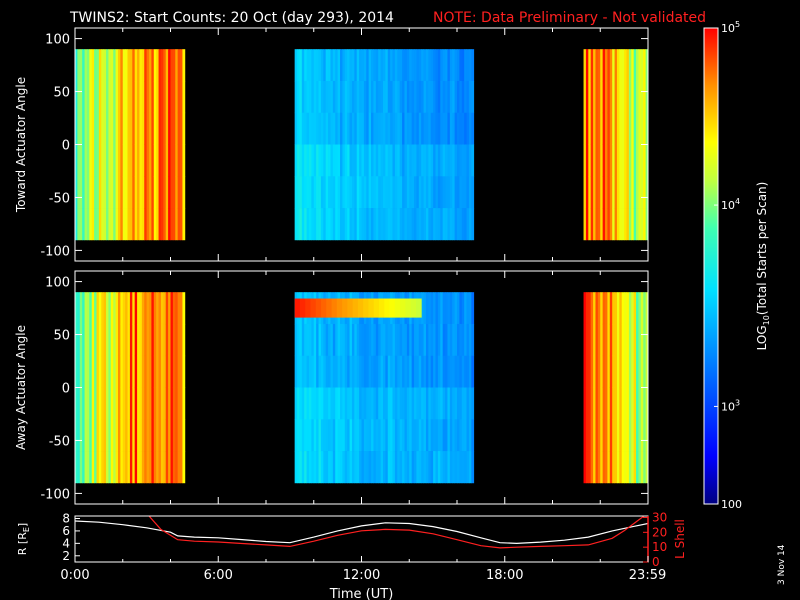 This screenshot has height=600, width=800. Describe the element at coordinates (361, 575) in the screenshot. I see `x-tick-label: 12:00` at that location.